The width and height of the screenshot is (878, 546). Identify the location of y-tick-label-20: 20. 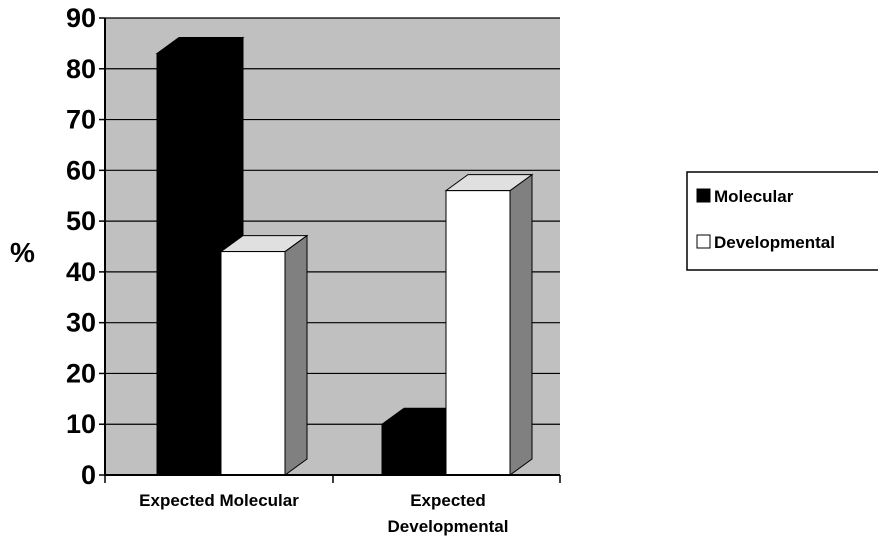
(81, 373).